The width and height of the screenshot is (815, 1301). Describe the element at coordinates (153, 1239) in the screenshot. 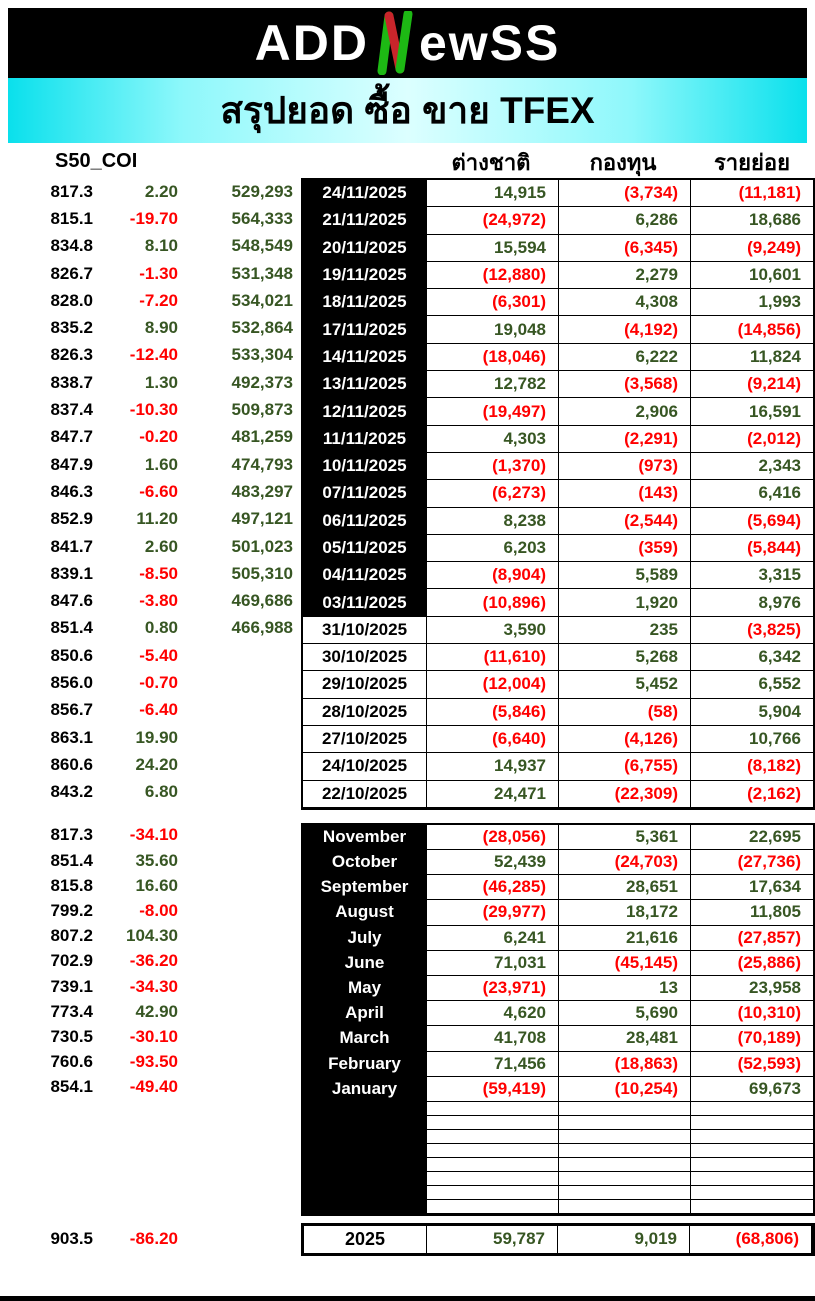

I see `total-change-cell: -86.20` at that location.